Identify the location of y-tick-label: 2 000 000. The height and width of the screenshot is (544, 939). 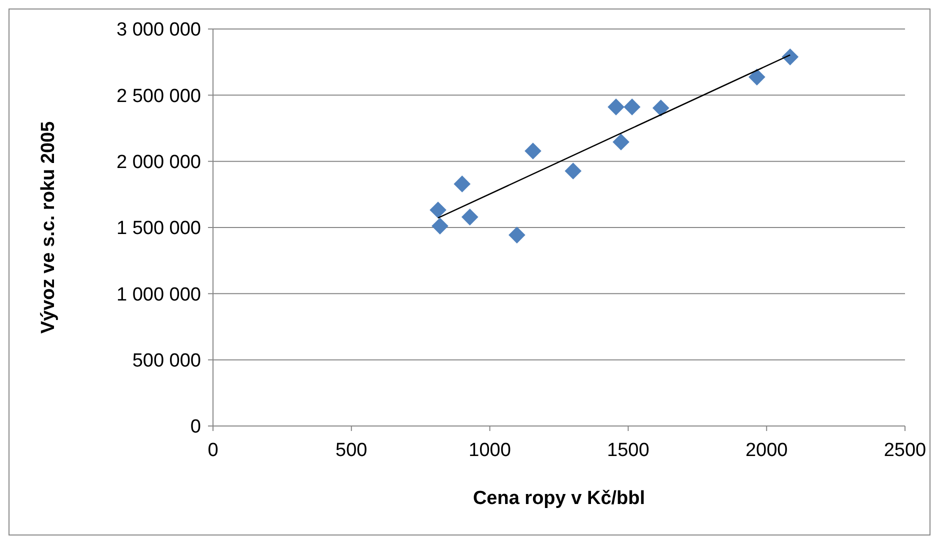
(158, 162).